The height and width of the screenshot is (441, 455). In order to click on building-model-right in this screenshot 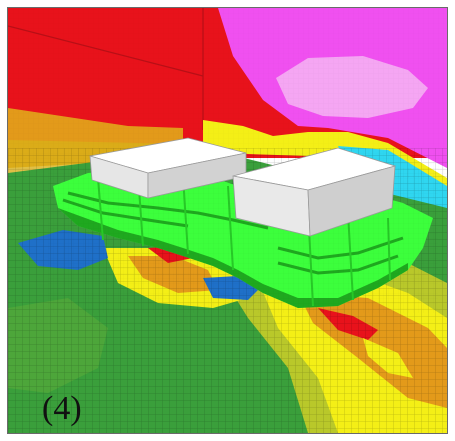, I will do `click(314, 192)`.